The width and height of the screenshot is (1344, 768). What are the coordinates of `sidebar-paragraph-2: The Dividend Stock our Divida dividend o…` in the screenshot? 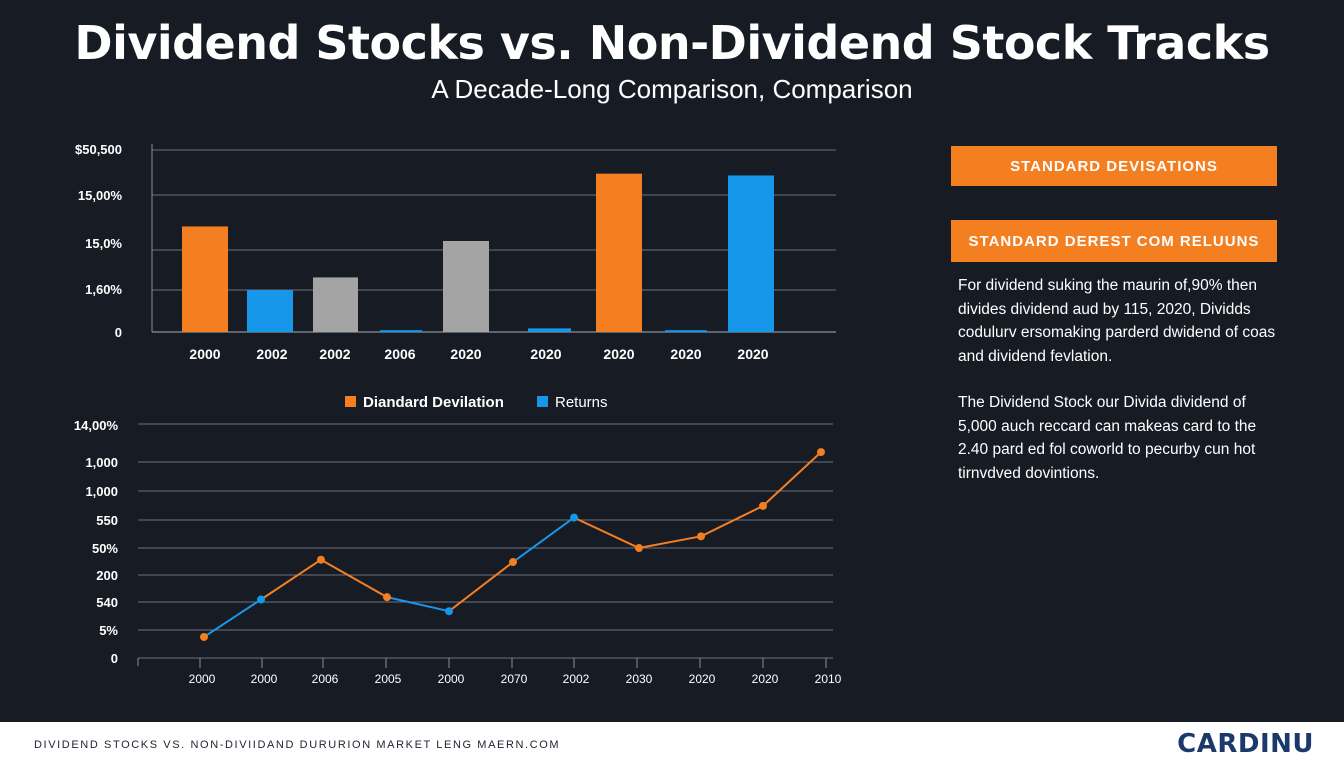 It's located at (1107, 438).